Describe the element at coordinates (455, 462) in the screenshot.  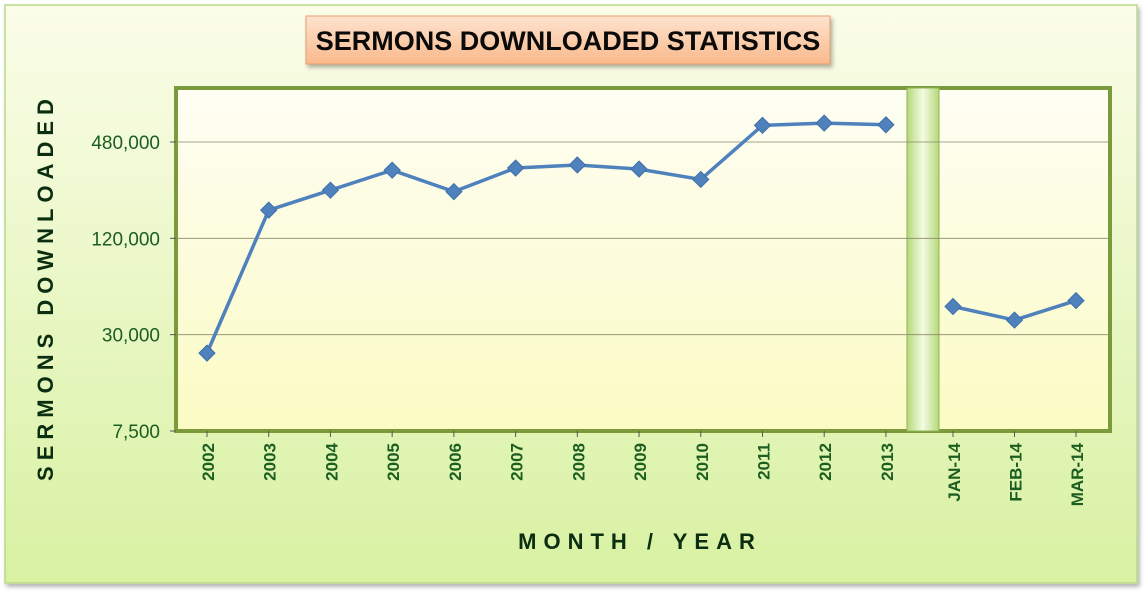
I see `x-tick-label: 2006` at that location.